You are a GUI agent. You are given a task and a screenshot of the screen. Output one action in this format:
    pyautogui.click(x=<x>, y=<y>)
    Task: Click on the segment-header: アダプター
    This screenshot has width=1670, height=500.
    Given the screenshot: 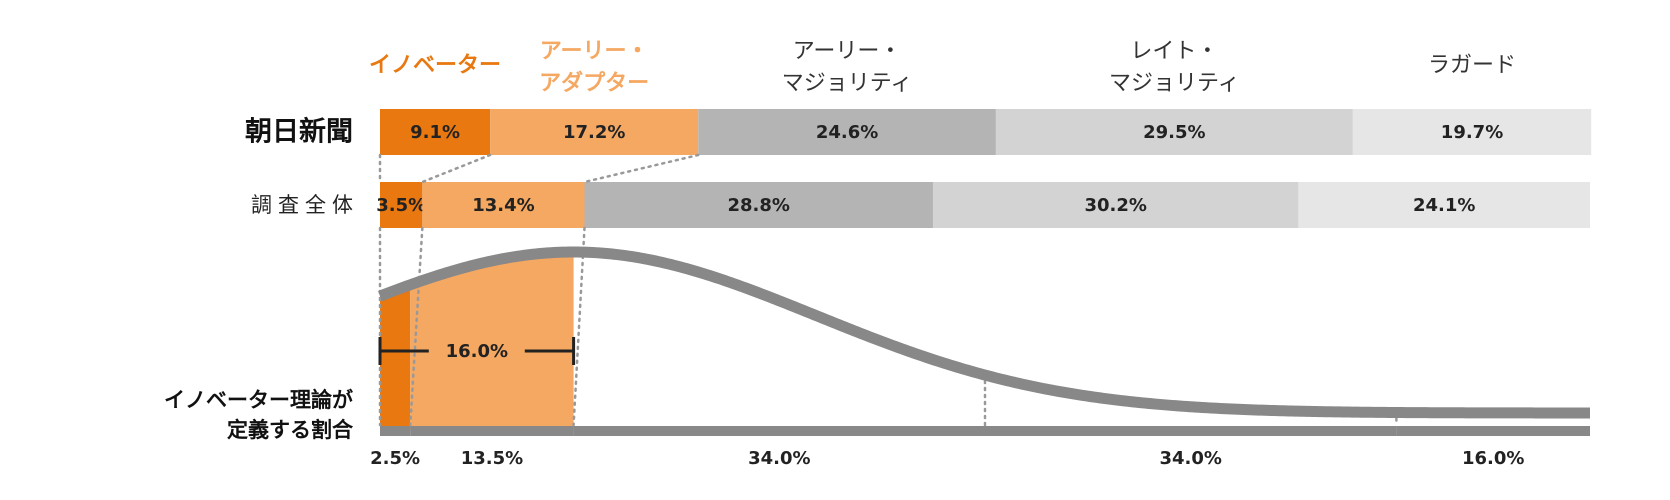 What is the action you would take?
    pyautogui.click(x=594, y=83)
    